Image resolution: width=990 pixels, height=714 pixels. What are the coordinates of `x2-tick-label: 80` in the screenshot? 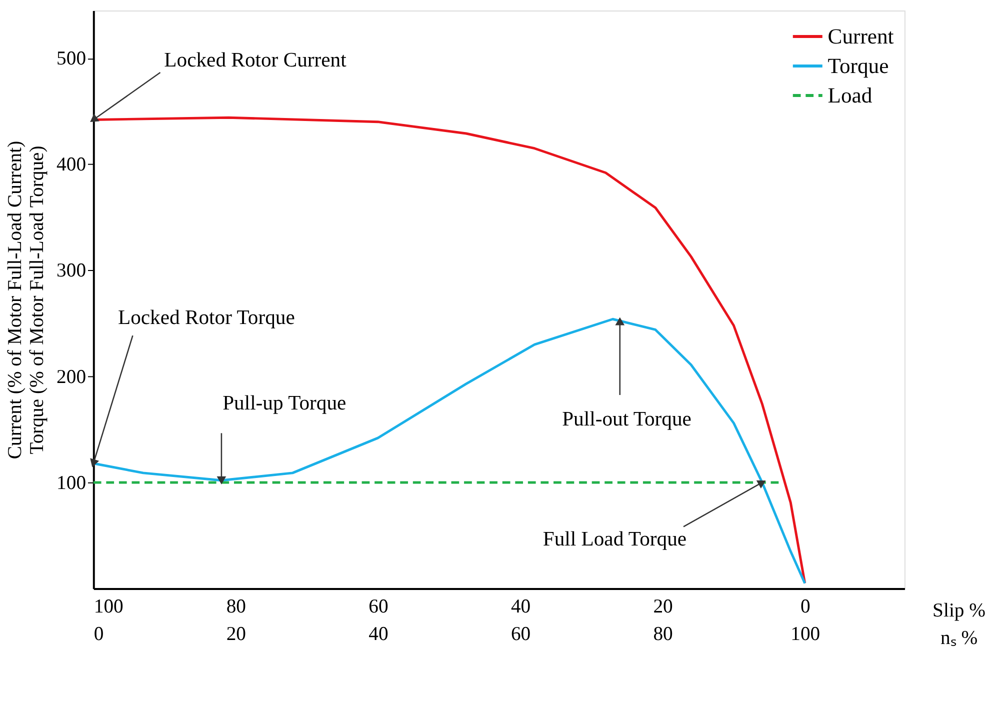 It's located at (663, 634).